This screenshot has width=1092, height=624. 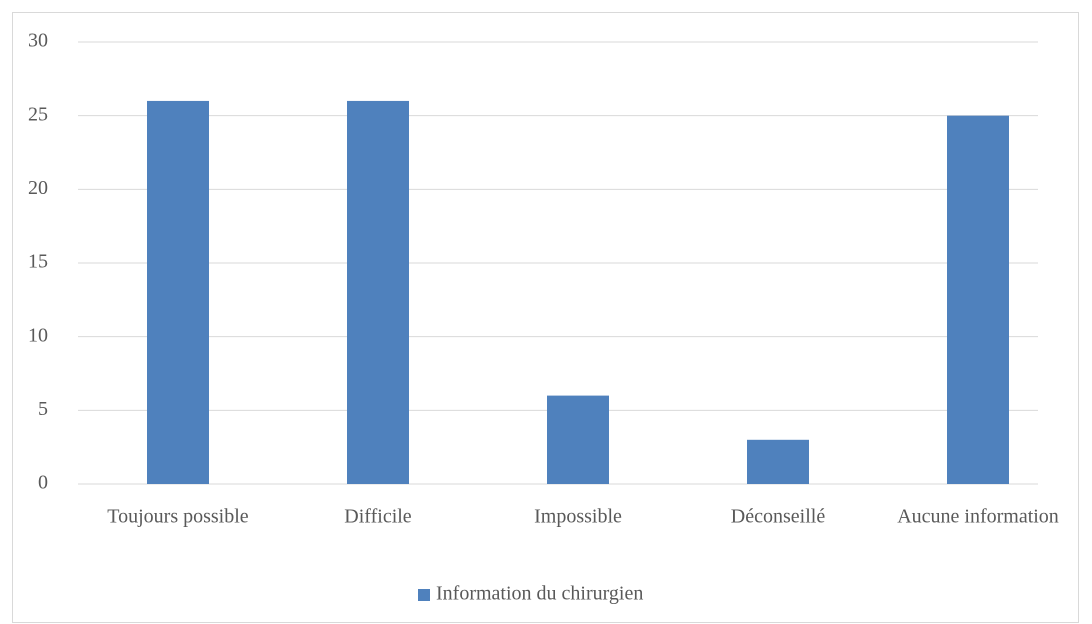 What do you see at coordinates (38, 262) in the screenshot?
I see `y-tick-label: 15` at bounding box center [38, 262].